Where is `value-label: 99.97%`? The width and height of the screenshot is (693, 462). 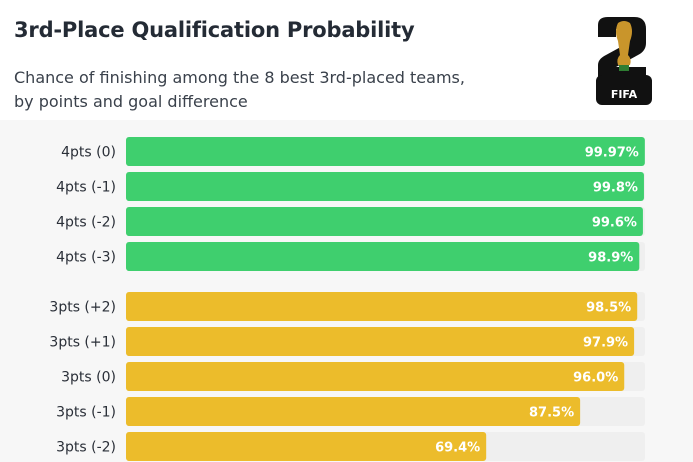 value-label: 99.97% is located at coordinates (612, 153).